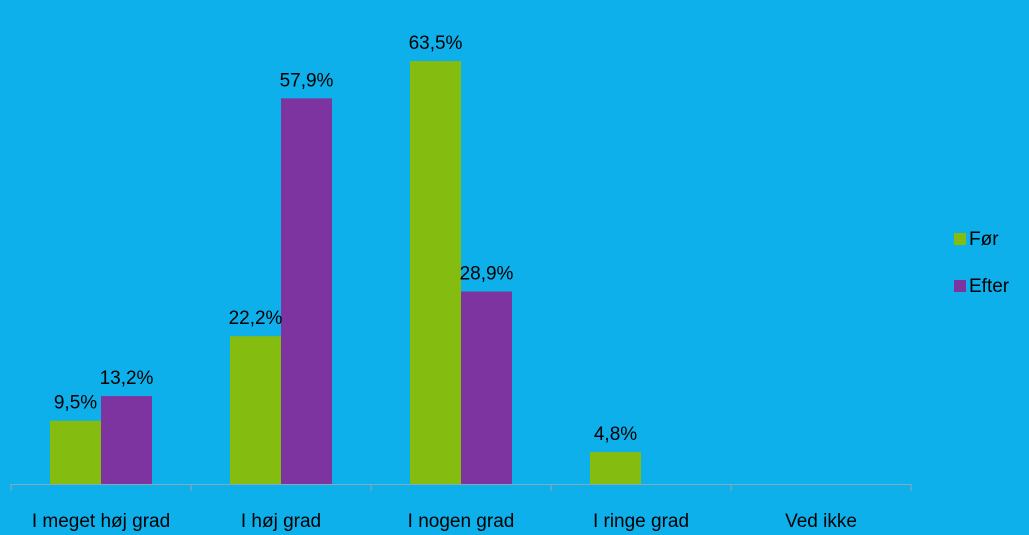 Image resolution: width=1029 pixels, height=535 pixels. Describe the element at coordinates (960, 286) in the screenshot. I see `legend-swatch-efter` at that location.